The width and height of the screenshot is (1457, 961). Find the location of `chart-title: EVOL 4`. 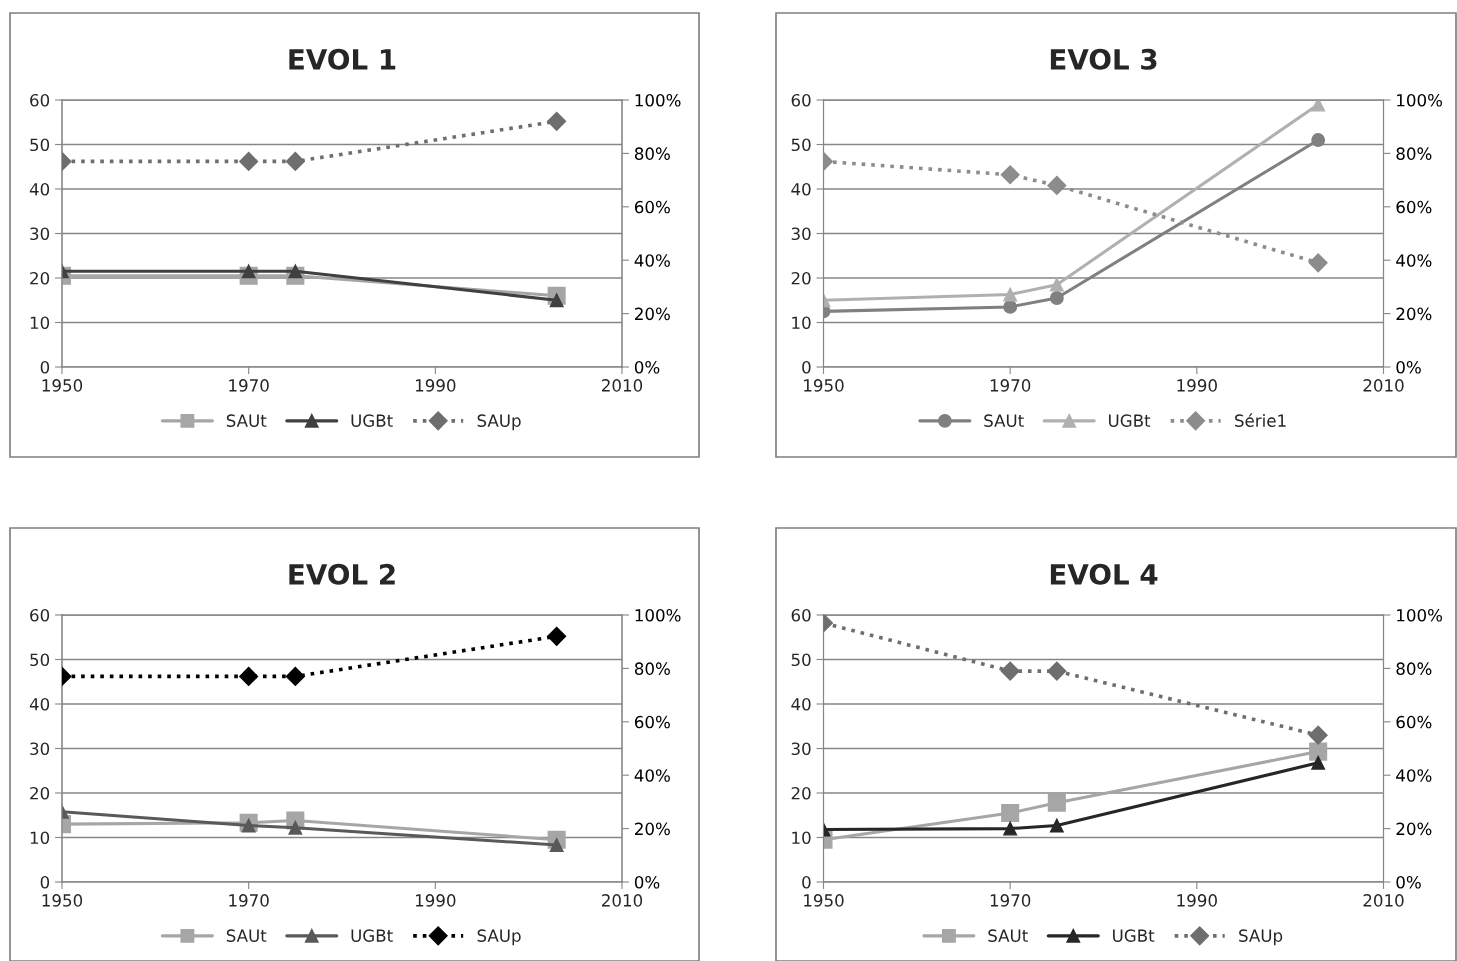

chart-title: EVOL 4 is located at coordinates (1104, 574).